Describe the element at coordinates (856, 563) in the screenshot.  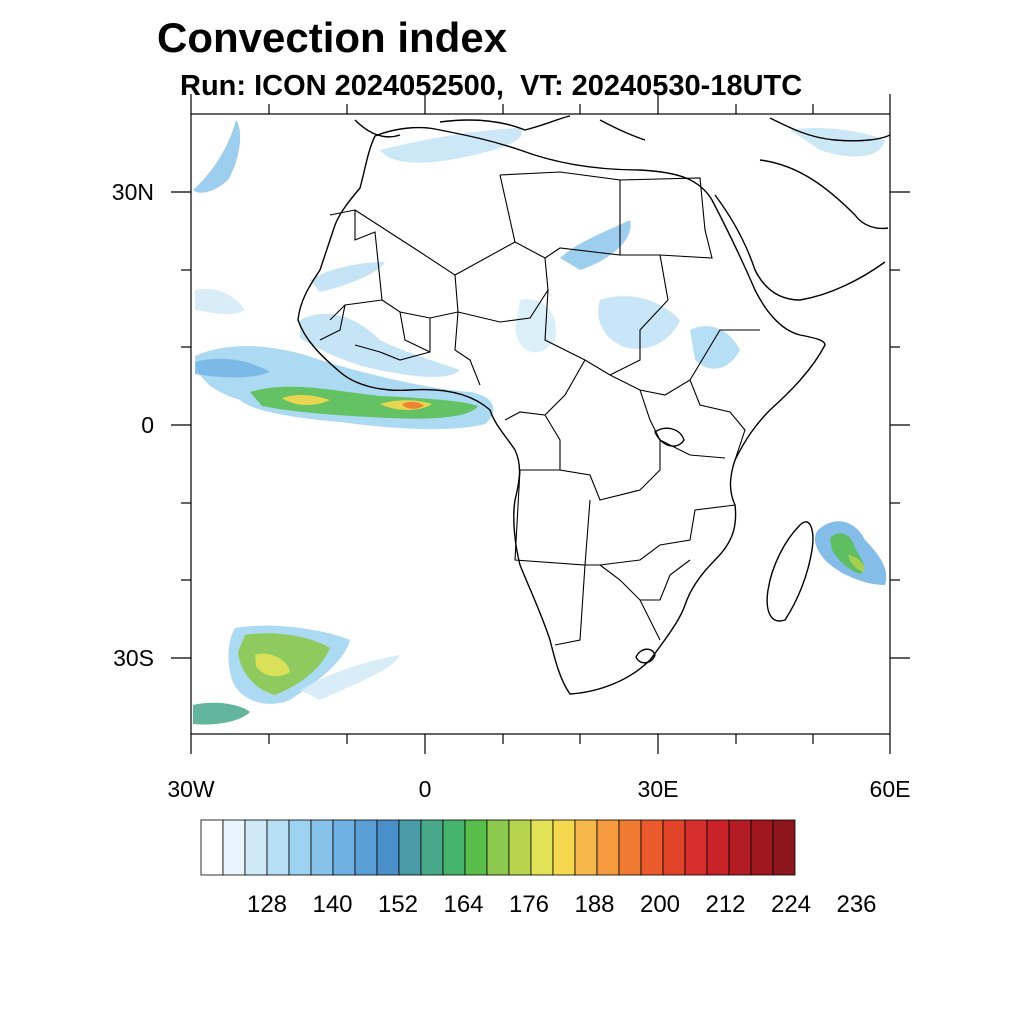
I see `convection-madagascar-east` at that location.